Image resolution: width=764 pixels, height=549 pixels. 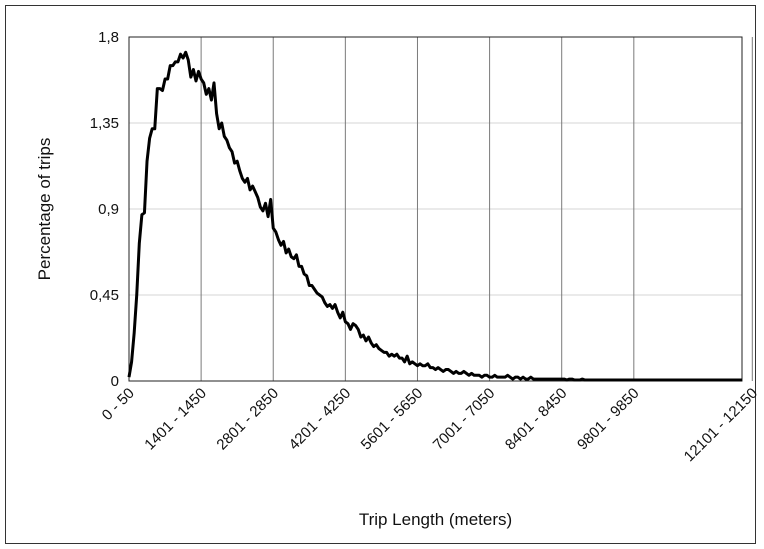 What do you see at coordinates (435, 519) in the screenshot?
I see `x-axis-title: Trip Length (meters)` at bounding box center [435, 519].